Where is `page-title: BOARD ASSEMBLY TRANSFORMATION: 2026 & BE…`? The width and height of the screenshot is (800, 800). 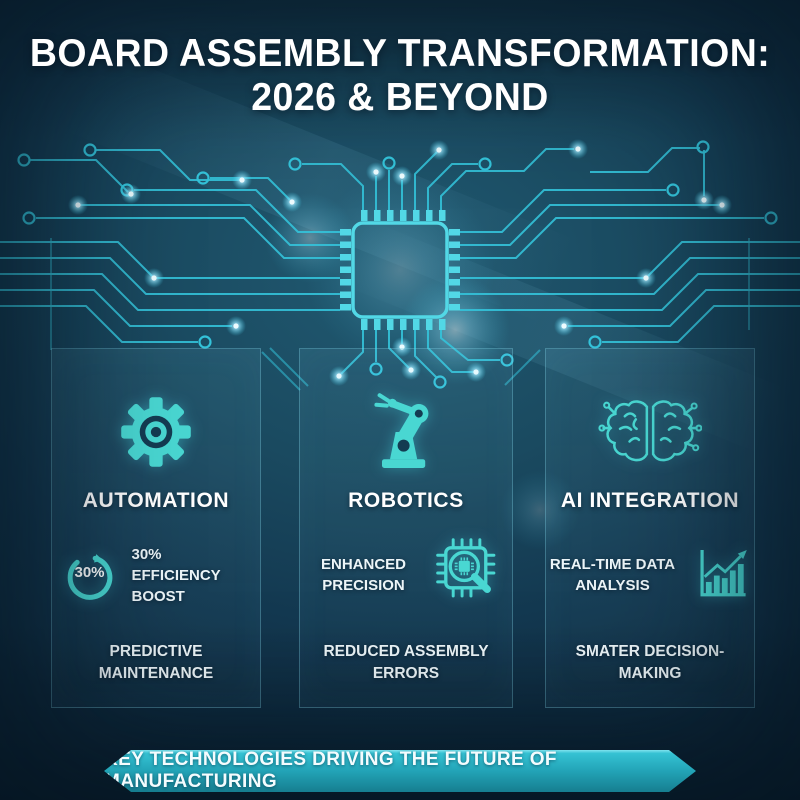
page-title: BOARD ASSEMBLY TRANSFORMATION: 2026 & BE… is located at coordinates (400, 76).